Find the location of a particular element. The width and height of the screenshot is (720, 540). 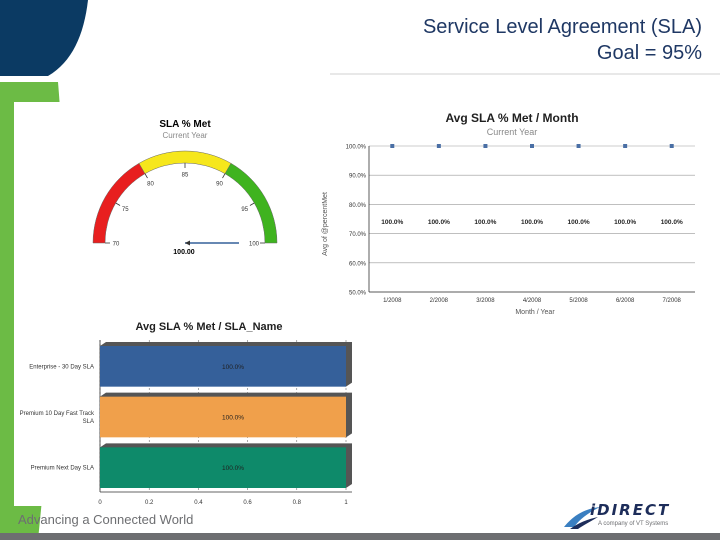

bar-category-label: Enterprise - 30 Day SLA is located at coordinates (61, 367).